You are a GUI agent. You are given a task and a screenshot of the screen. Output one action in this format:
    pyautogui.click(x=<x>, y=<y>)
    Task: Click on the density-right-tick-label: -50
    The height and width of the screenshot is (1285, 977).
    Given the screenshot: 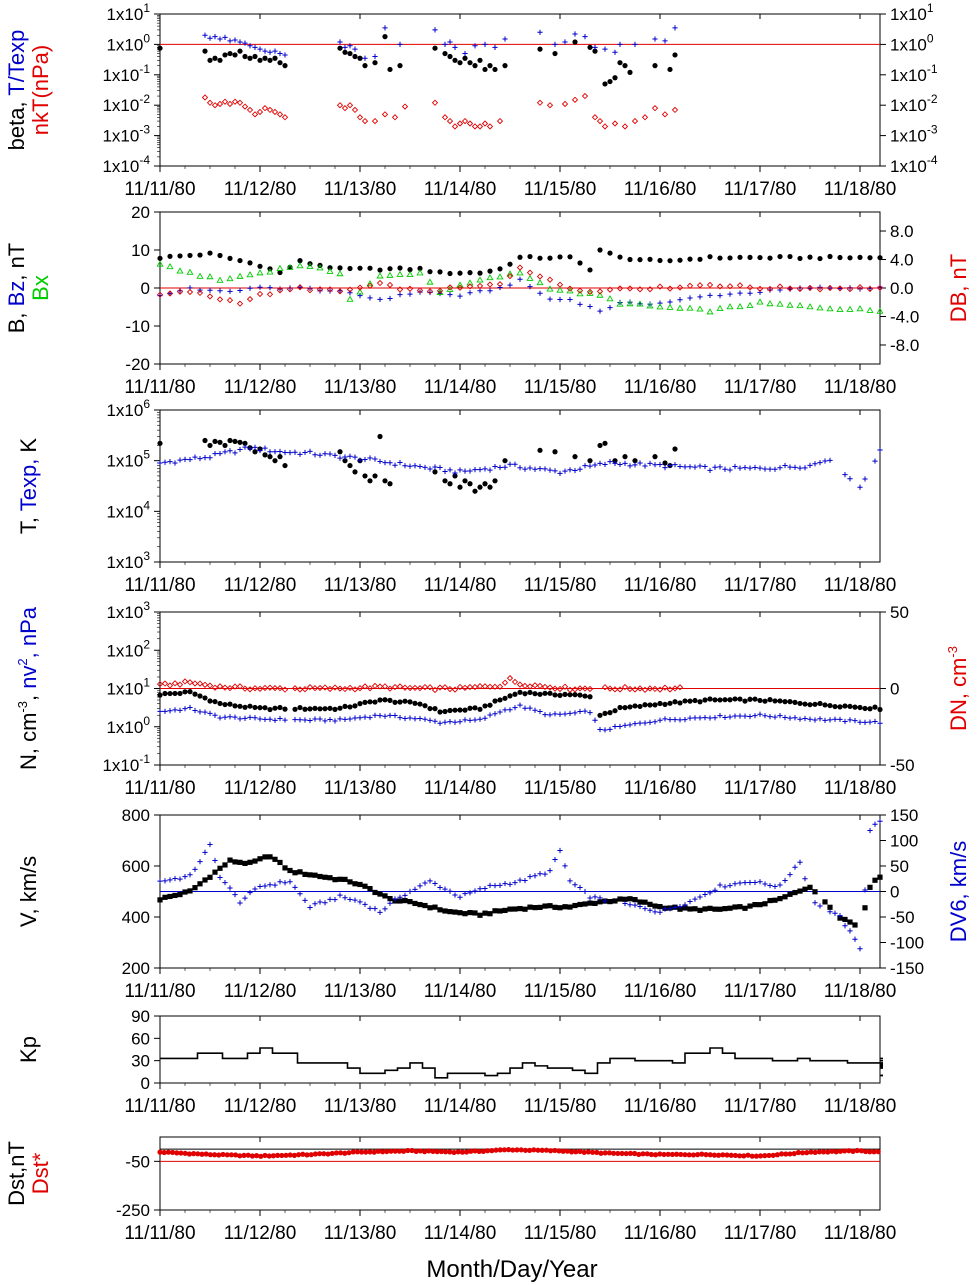 What is the action you would take?
    pyautogui.click(x=902, y=765)
    